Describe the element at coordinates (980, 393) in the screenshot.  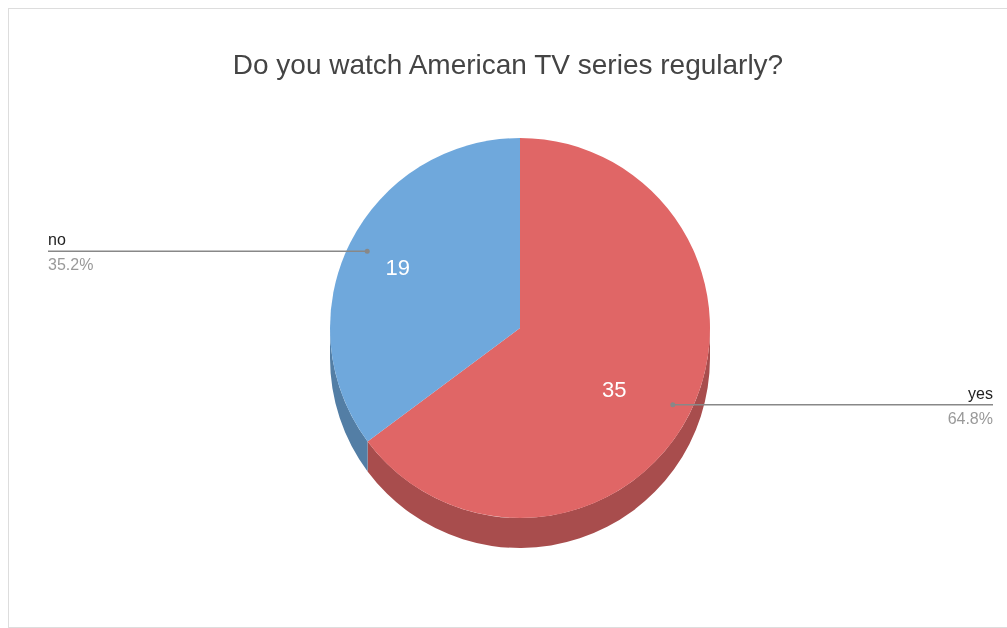
I see `slice-label: yes` at that location.